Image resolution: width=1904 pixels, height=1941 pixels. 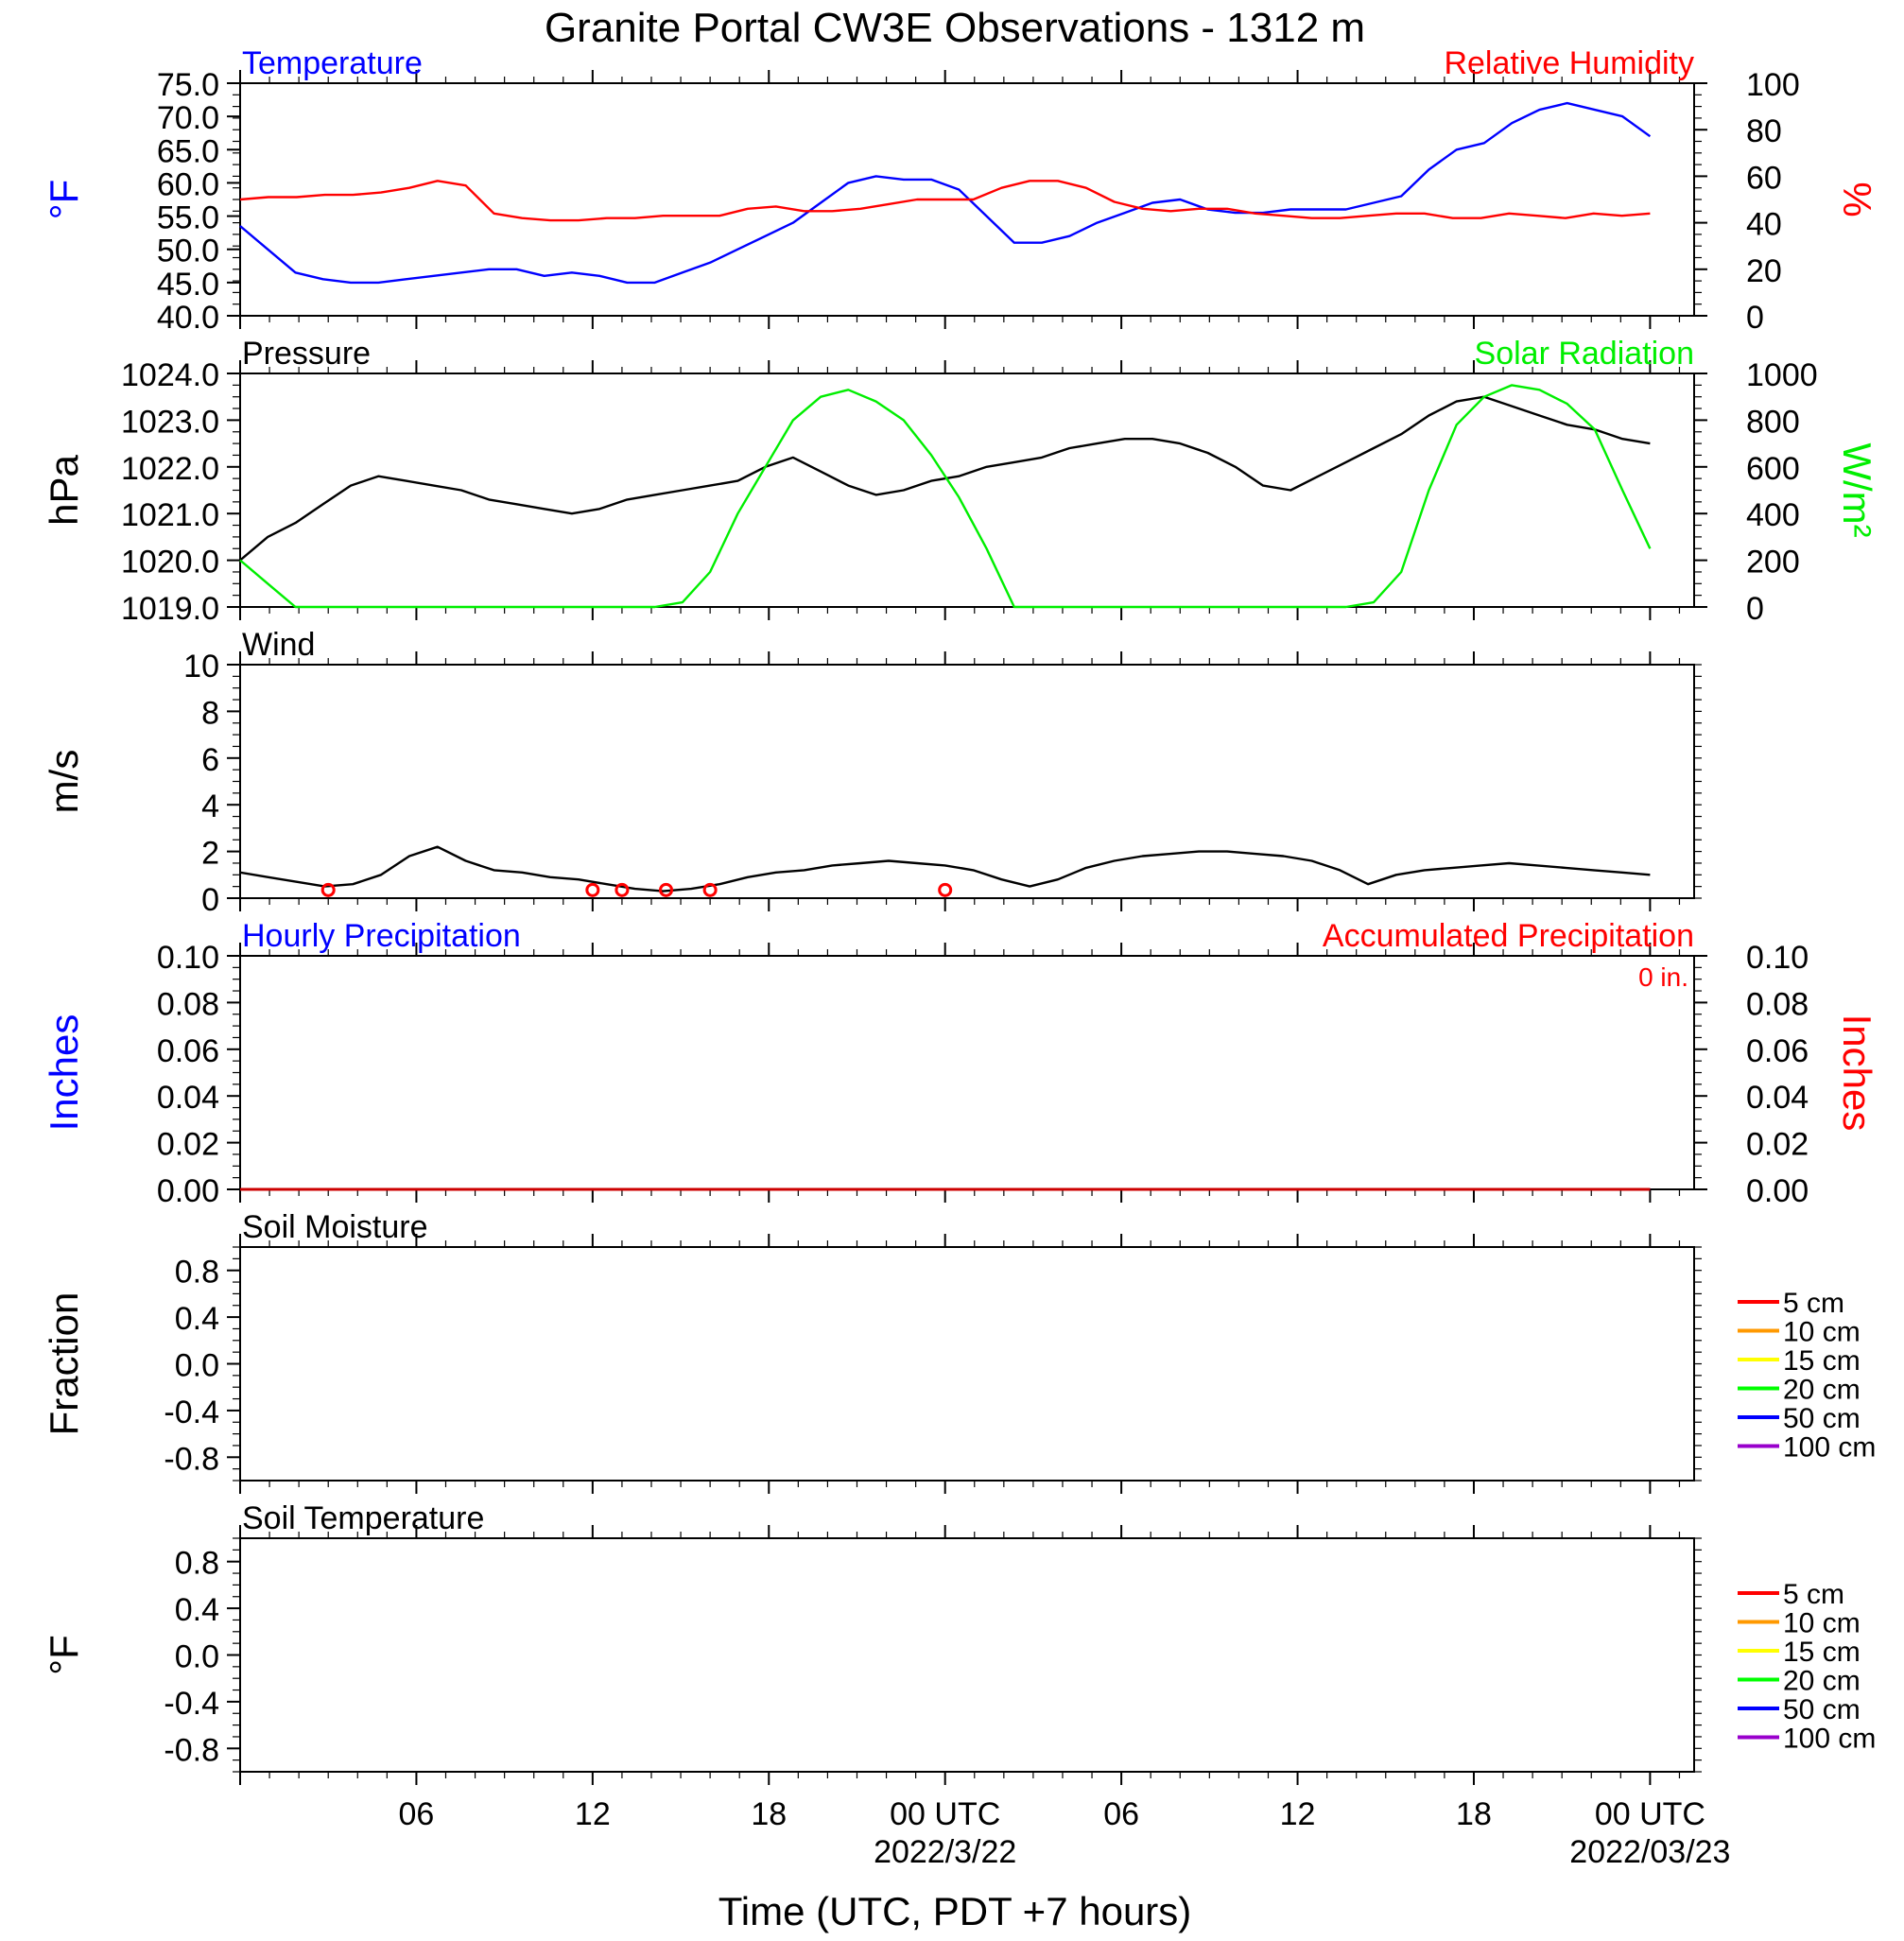 I want to click on y-right-tick-label: 0.00, so click(x=1778, y=1191).